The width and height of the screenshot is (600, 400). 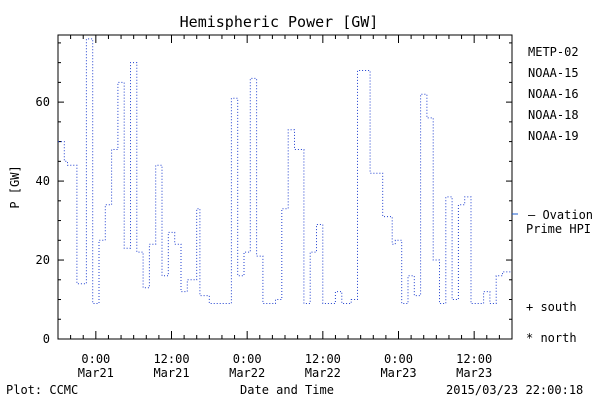 What do you see at coordinates (287, 390) in the screenshot?
I see `x-axis-label: Date and Time` at bounding box center [287, 390].